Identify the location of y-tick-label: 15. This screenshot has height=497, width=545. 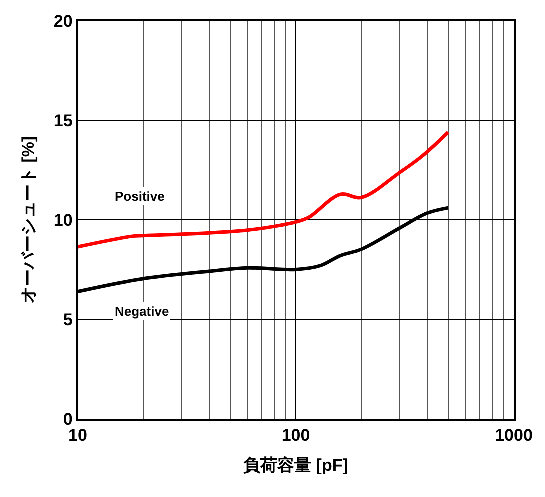
(63, 120).